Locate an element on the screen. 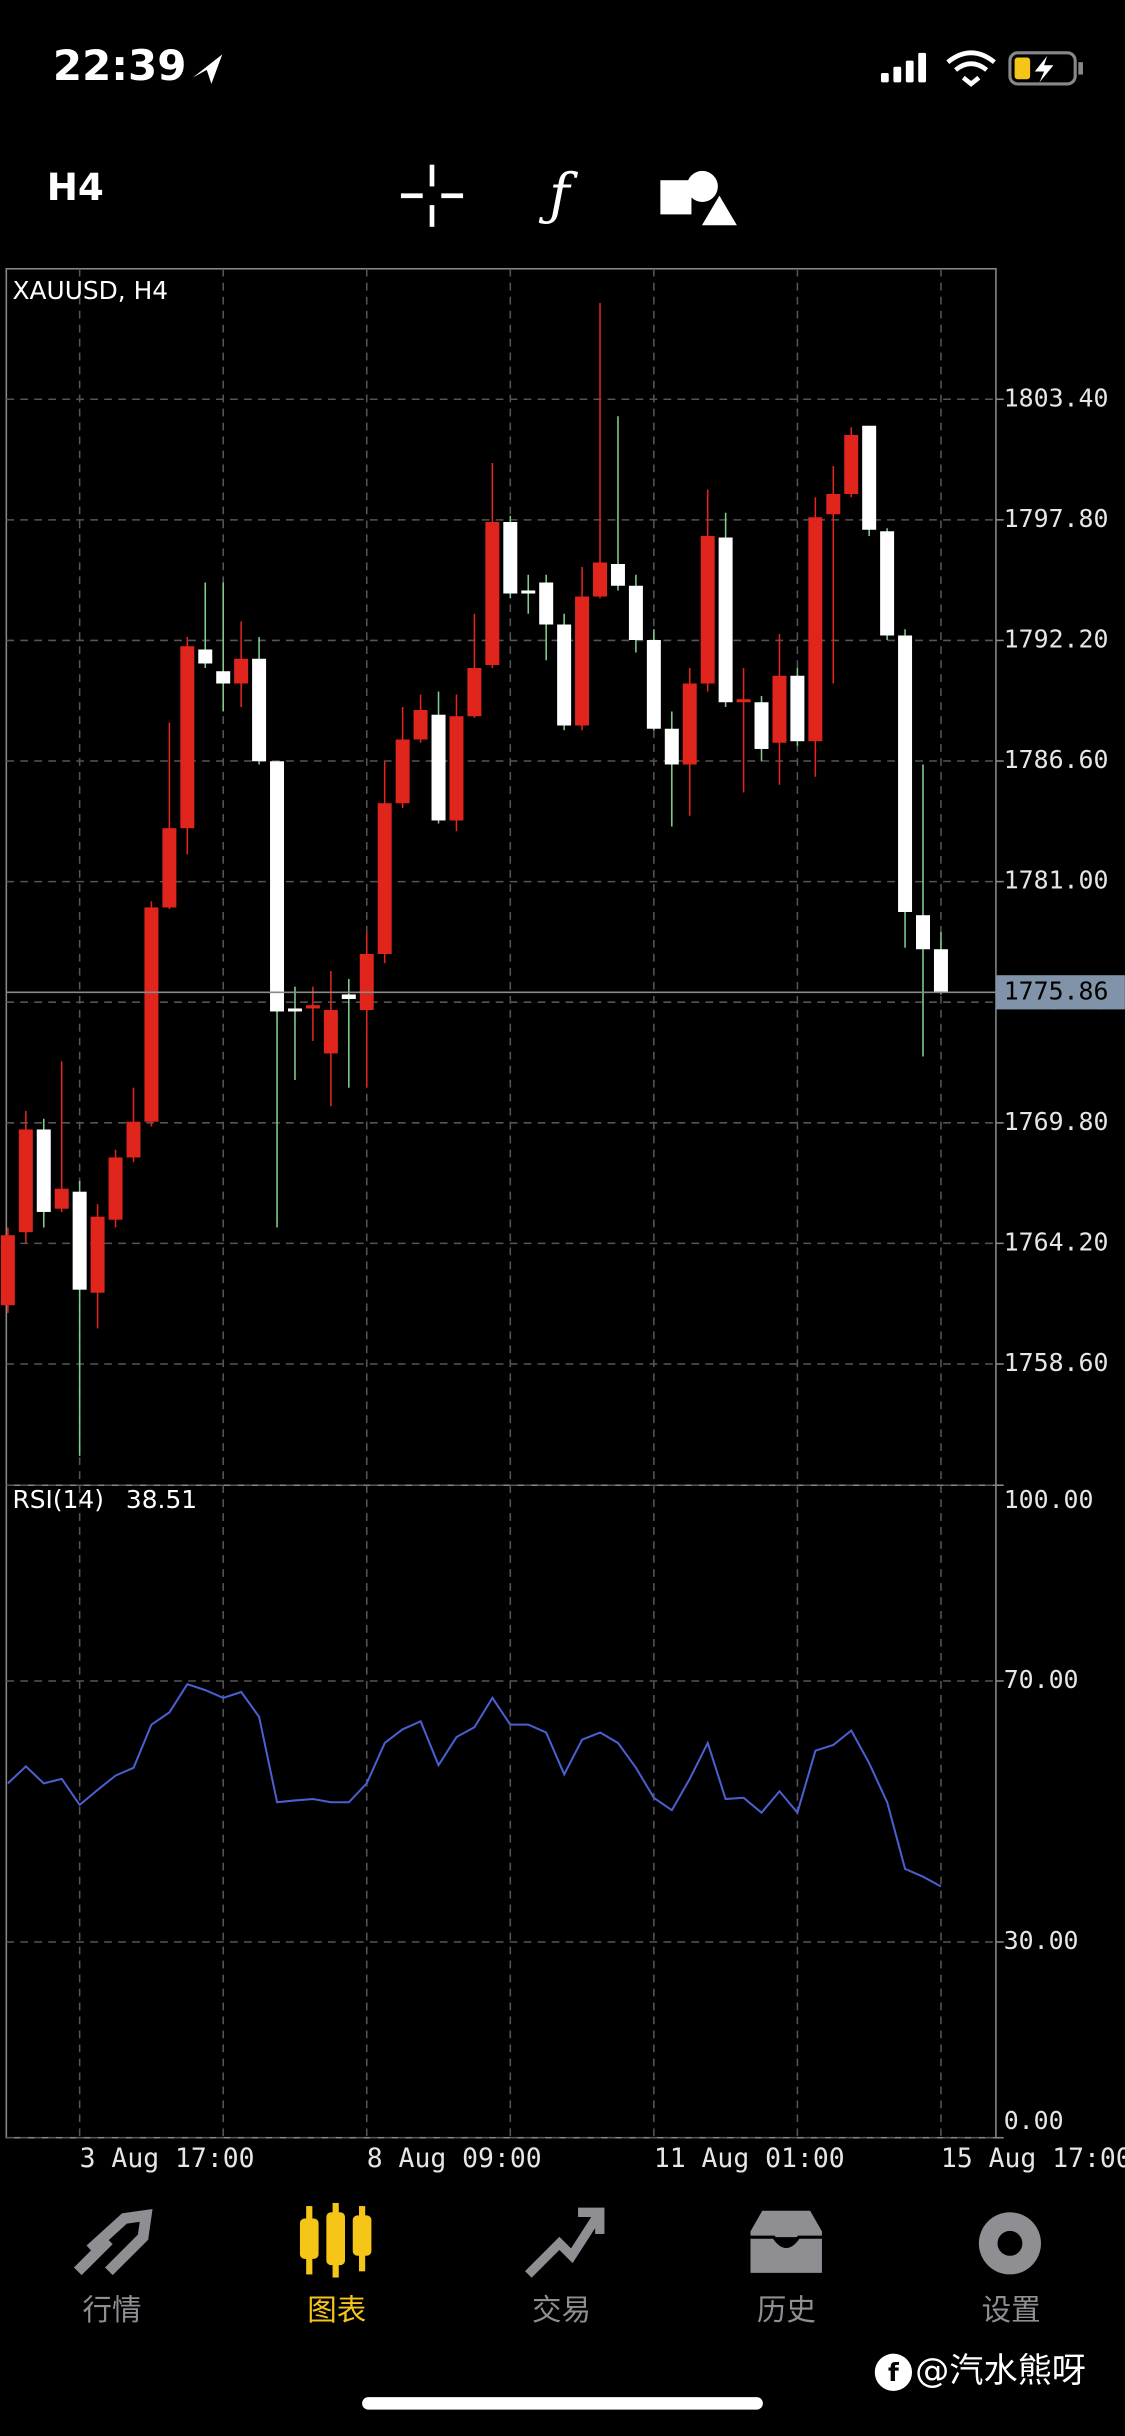 The height and width of the screenshot is (2436, 1125). watermark-logo-letter: f is located at coordinates (894, 2372).